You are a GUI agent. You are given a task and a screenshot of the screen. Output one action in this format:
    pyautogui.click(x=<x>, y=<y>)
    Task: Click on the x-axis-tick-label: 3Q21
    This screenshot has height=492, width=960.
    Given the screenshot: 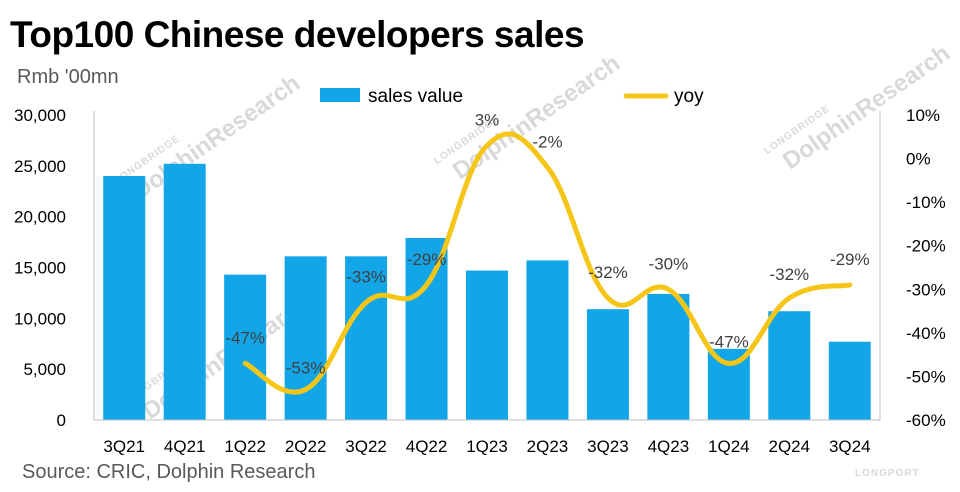 What is the action you would take?
    pyautogui.click(x=124, y=446)
    